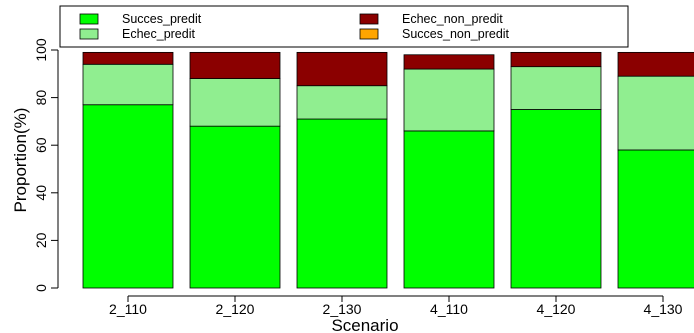 This screenshot has height=333, width=694. What do you see at coordinates (41, 145) in the screenshot?
I see `y-tick-label-60: 60` at bounding box center [41, 145].